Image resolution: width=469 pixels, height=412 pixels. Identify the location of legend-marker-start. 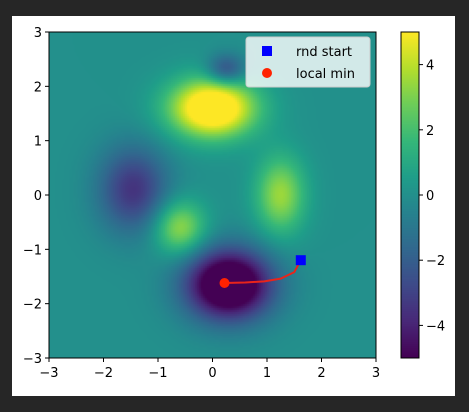
(267, 51).